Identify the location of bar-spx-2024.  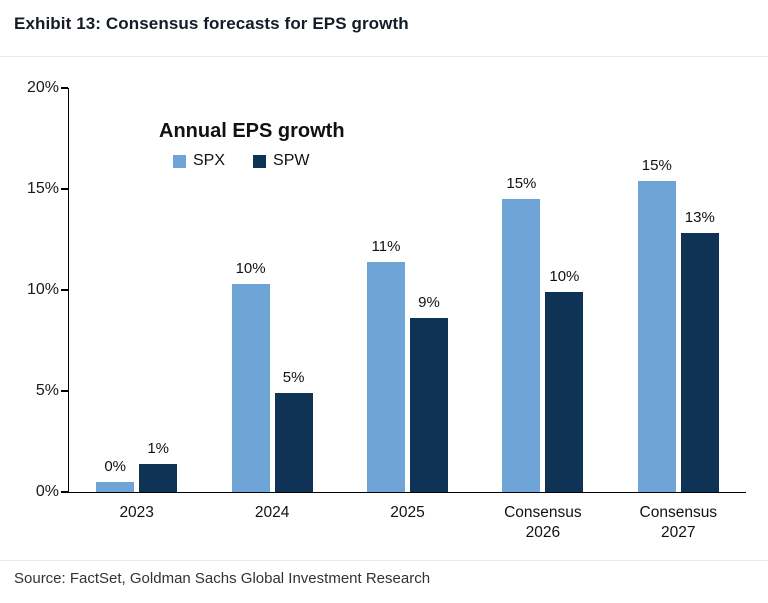
(250, 387).